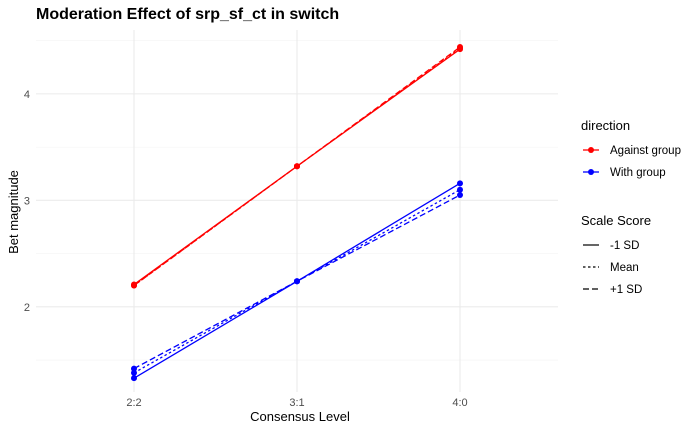 The height and width of the screenshot is (432, 700). I want to click on legend-scale-label: Mean, so click(624, 268).